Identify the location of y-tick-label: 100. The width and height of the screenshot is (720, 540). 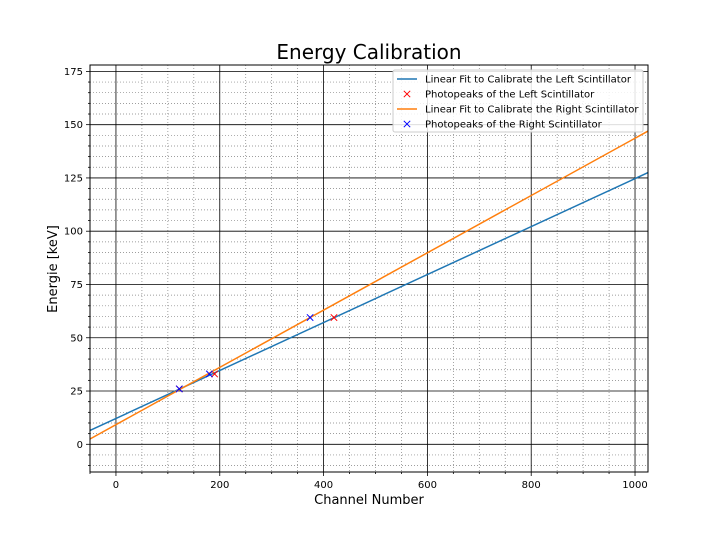
(73, 232).